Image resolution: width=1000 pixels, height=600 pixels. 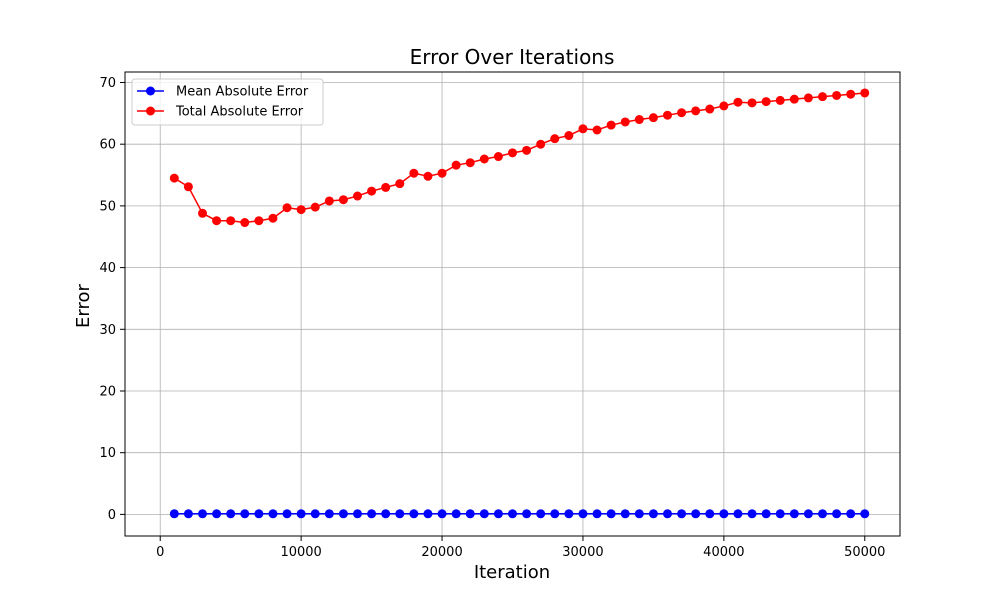 What do you see at coordinates (107, 268) in the screenshot?
I see `y-tick-label: 40` at bounding box center [107, 268].